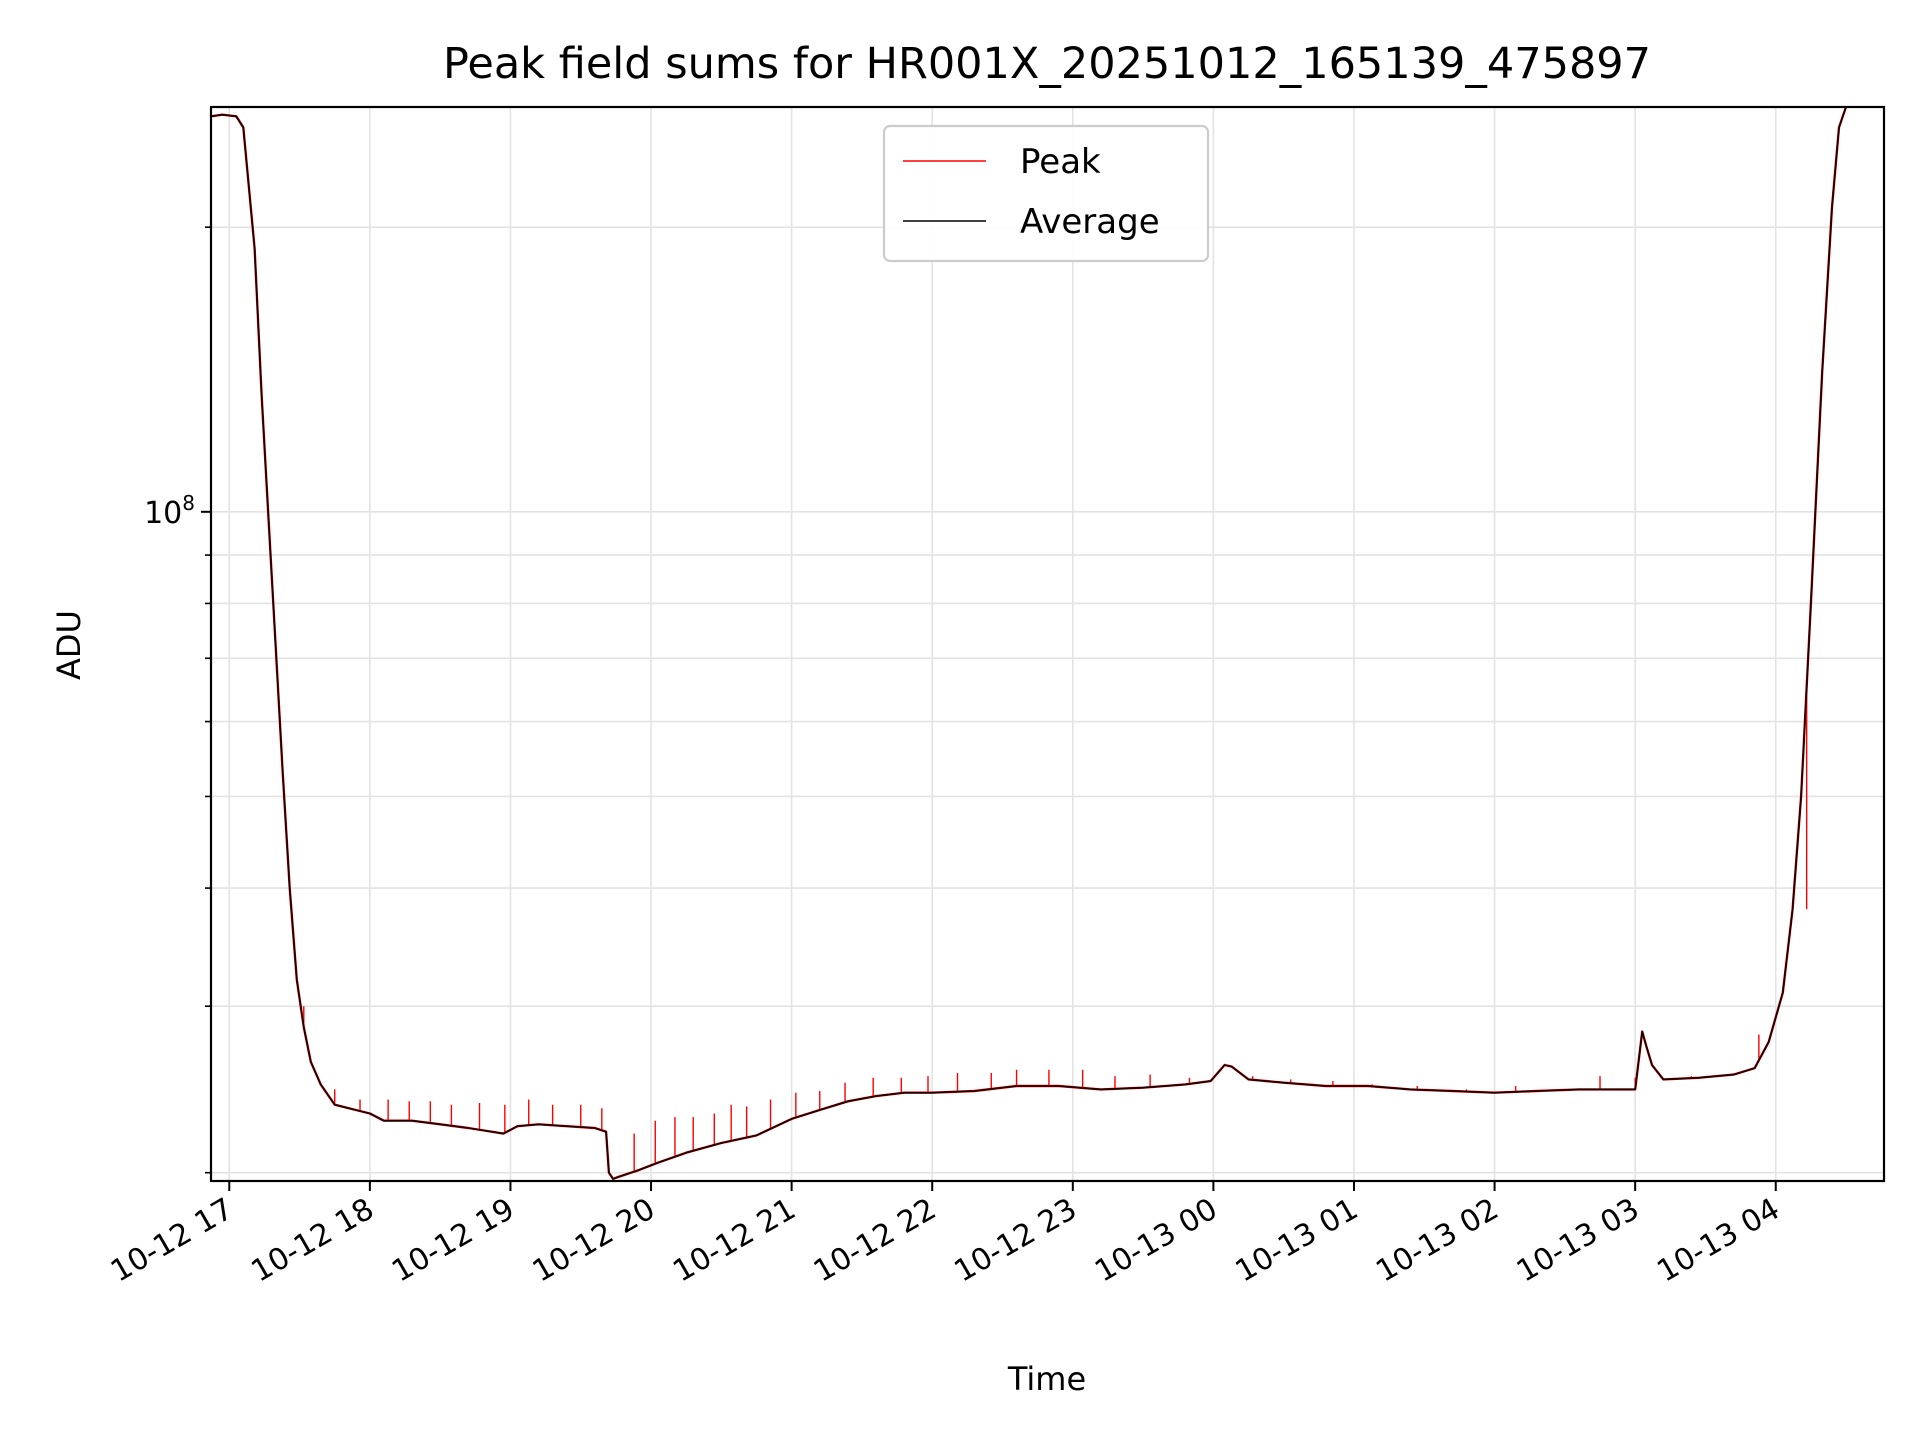 This screenshot has width=1920, height=1440. Describe the element at coordinates (1046, 1379) in the screenshot. I see `x-axis-label: Time` at that location.